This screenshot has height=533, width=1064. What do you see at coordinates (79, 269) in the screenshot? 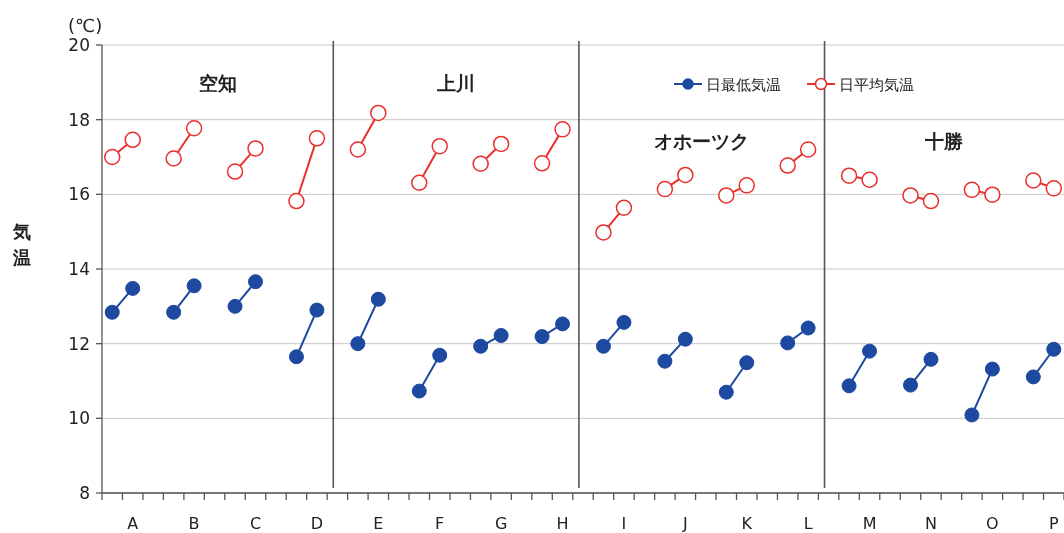
I see `y-tick-label: 14` at bounding box center [79, 269].